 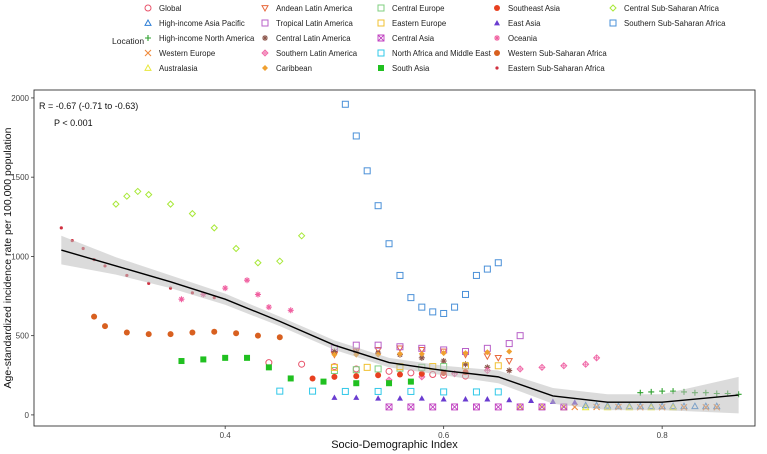 I want to click on legend-label: Central Europe, so click(x=418, y=8).